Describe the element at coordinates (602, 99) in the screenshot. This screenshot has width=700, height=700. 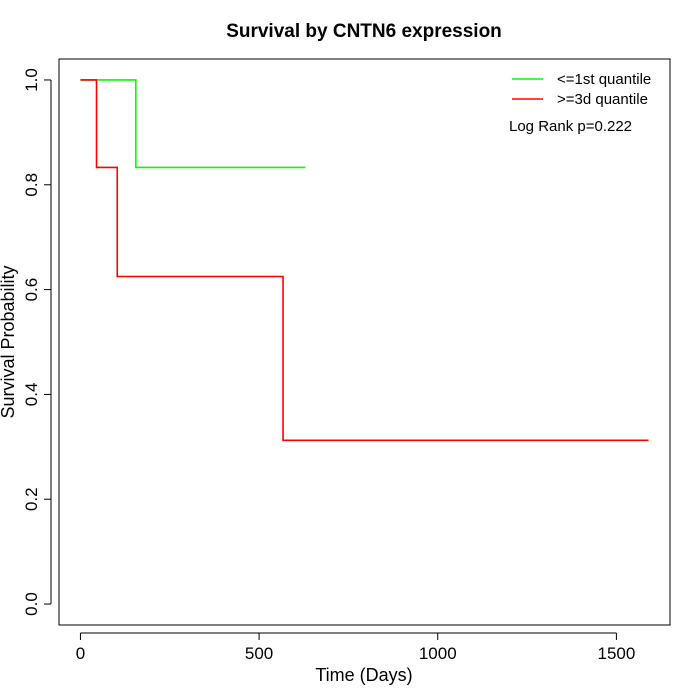
I see `legend-label: >=3d quantile` at that location.